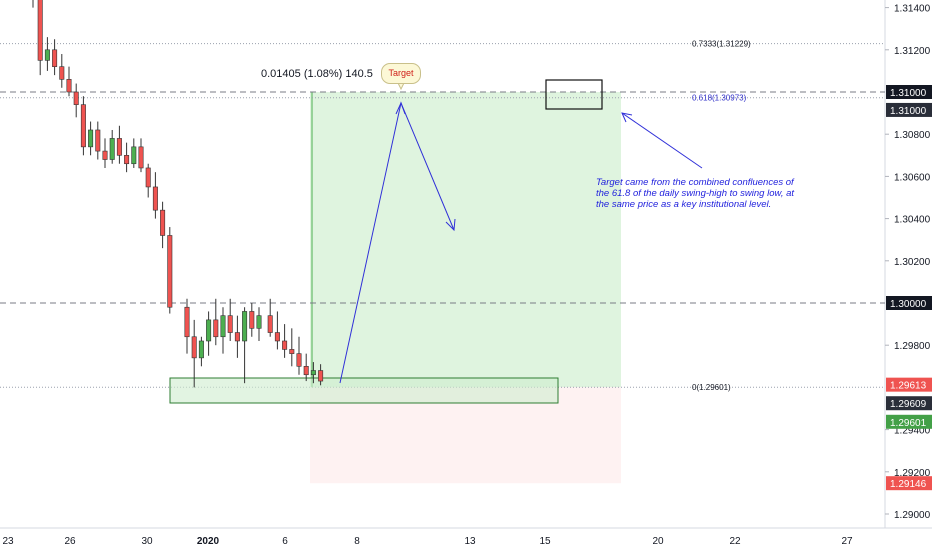  What do you see at coordinates (545, 541) in the screenshot?
I see `x-tick-label: 15` at bounding box center [545, 541].